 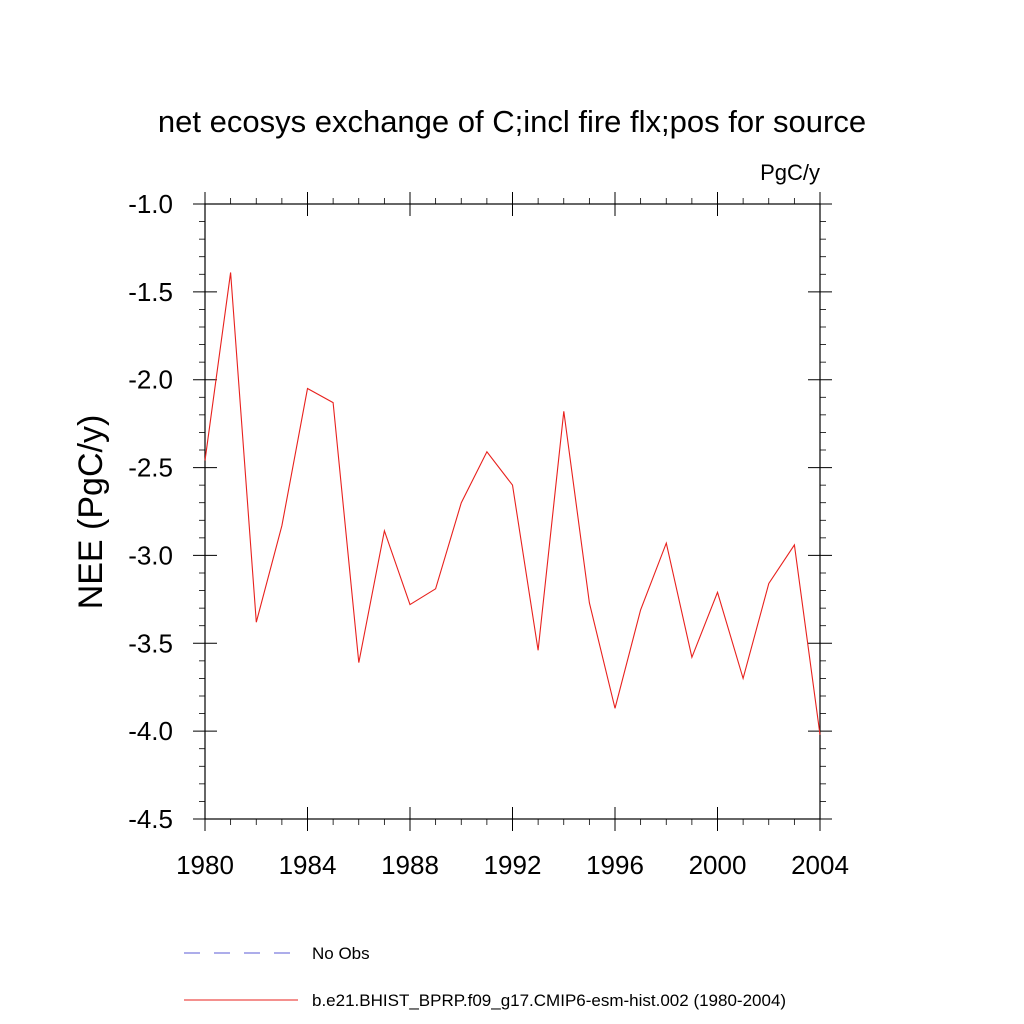 I want to click on y-tick-labels: -1.0 -1.5 -2.0 -2.5 -3.0 -3.5 -4.0 -4.5, so click(x=150, y=511).